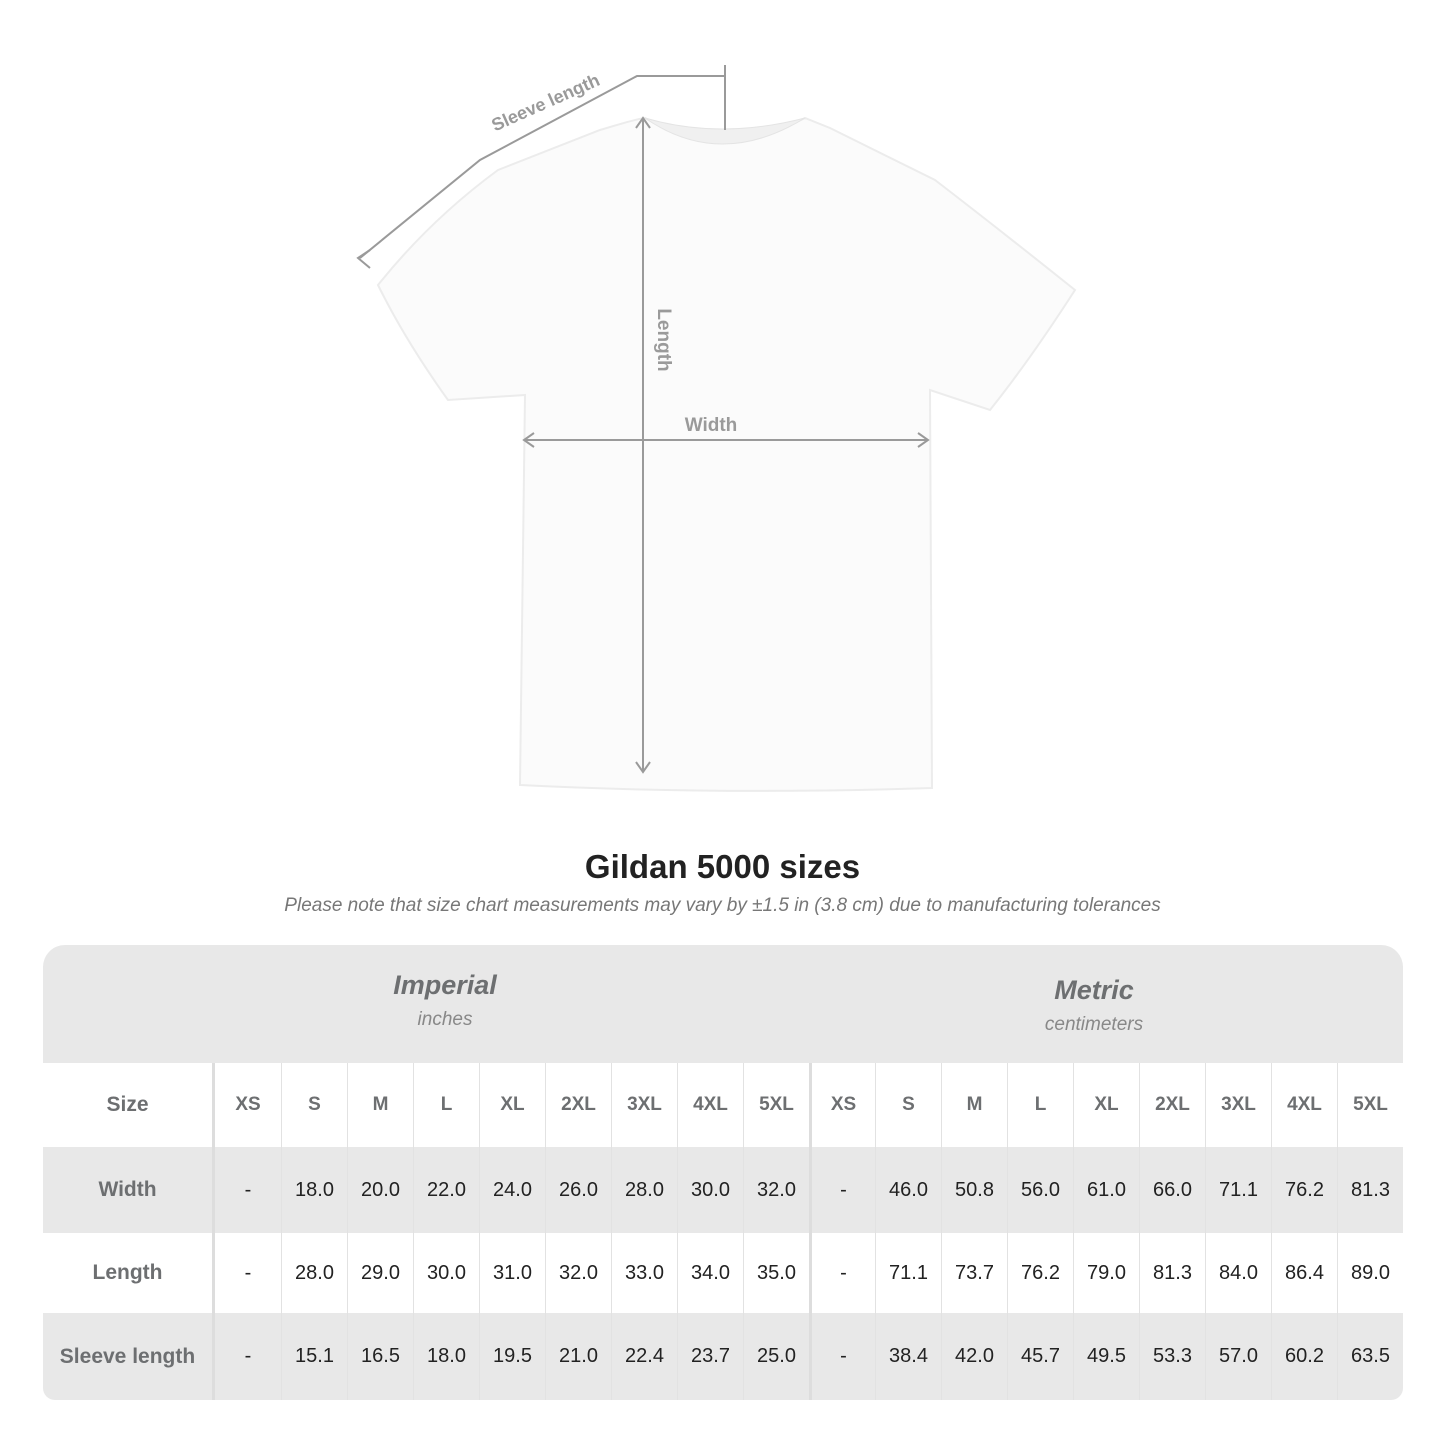 This screenshot has height=1445, width=1445. I want to click on metric-size-header: L, so click(1040, 1105).